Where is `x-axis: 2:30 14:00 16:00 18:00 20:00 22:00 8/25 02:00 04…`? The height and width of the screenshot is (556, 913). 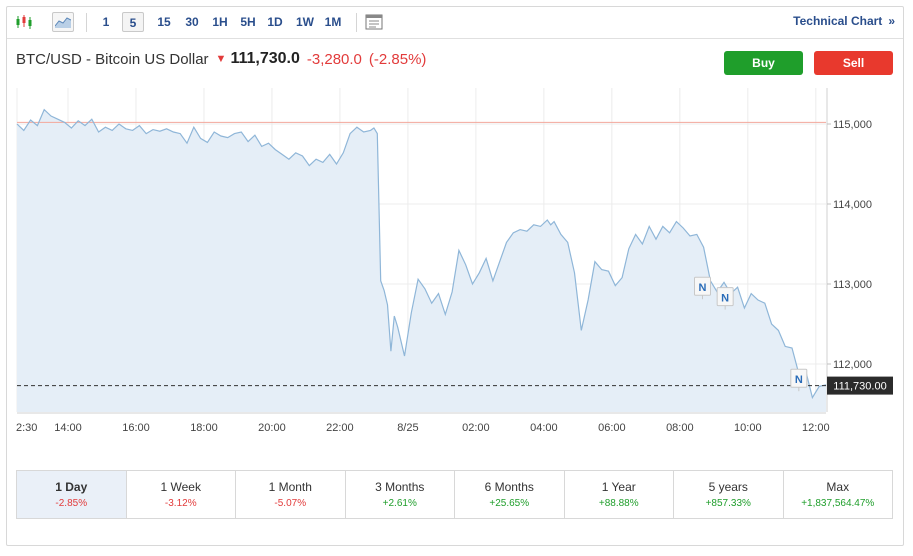
x-axis: 2:30 14:00 16:00 18:00 20:00 22:00 8/25 02:00 04… is located at coordinates (423, 428).